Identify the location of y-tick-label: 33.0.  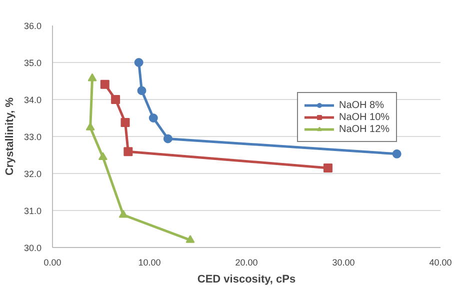
(33, 137).